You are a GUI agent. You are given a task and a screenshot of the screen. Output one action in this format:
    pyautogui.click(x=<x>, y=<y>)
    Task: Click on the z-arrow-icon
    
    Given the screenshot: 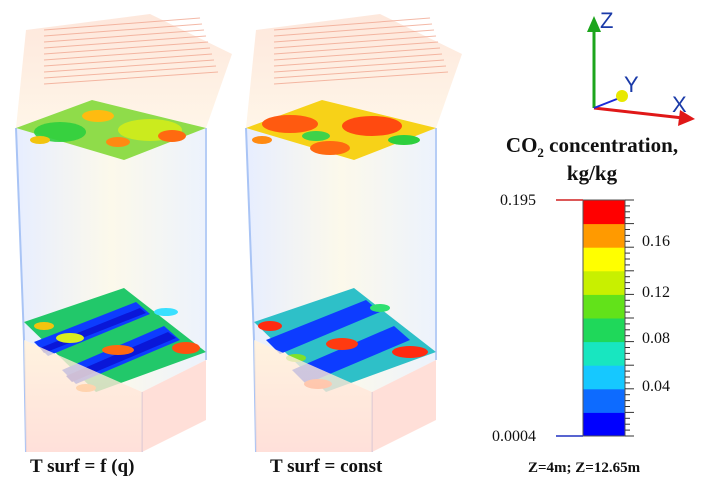 What is the action you would take?
    pyautogui.click(x=594, y=24)
    